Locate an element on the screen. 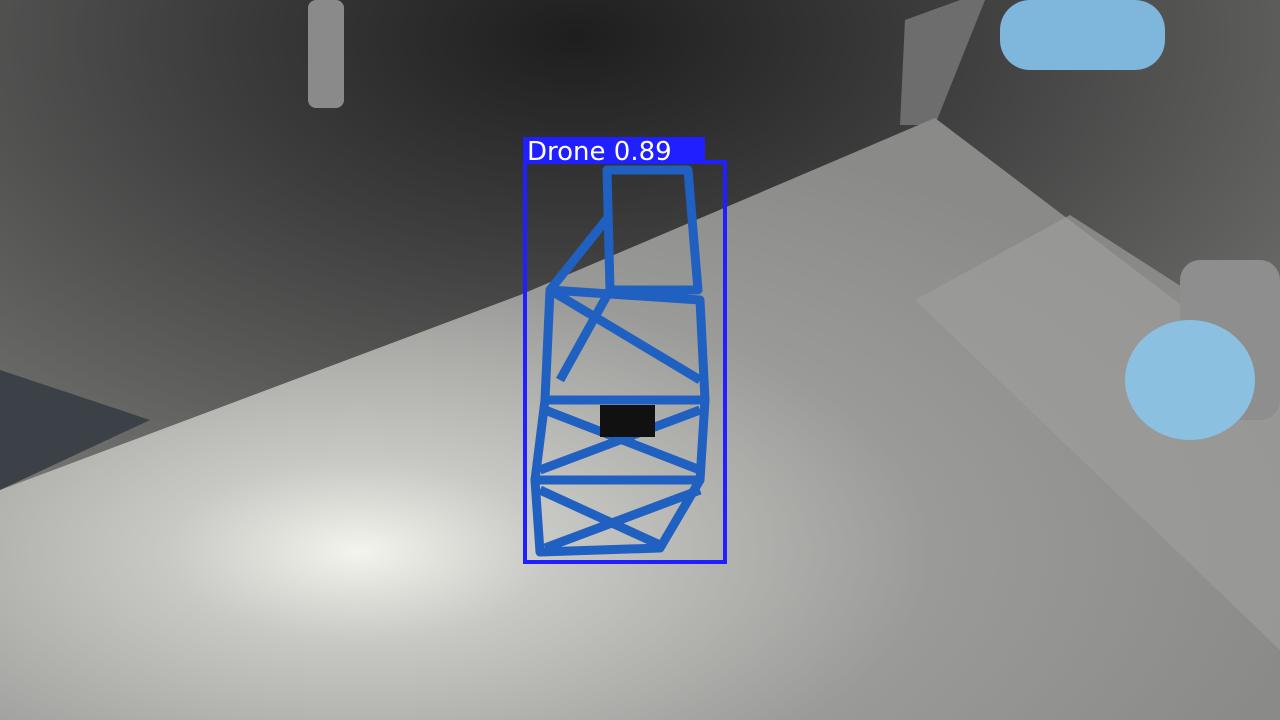 This screenshot has width=1280, height=720. marker is located at coordinates (627, 421).